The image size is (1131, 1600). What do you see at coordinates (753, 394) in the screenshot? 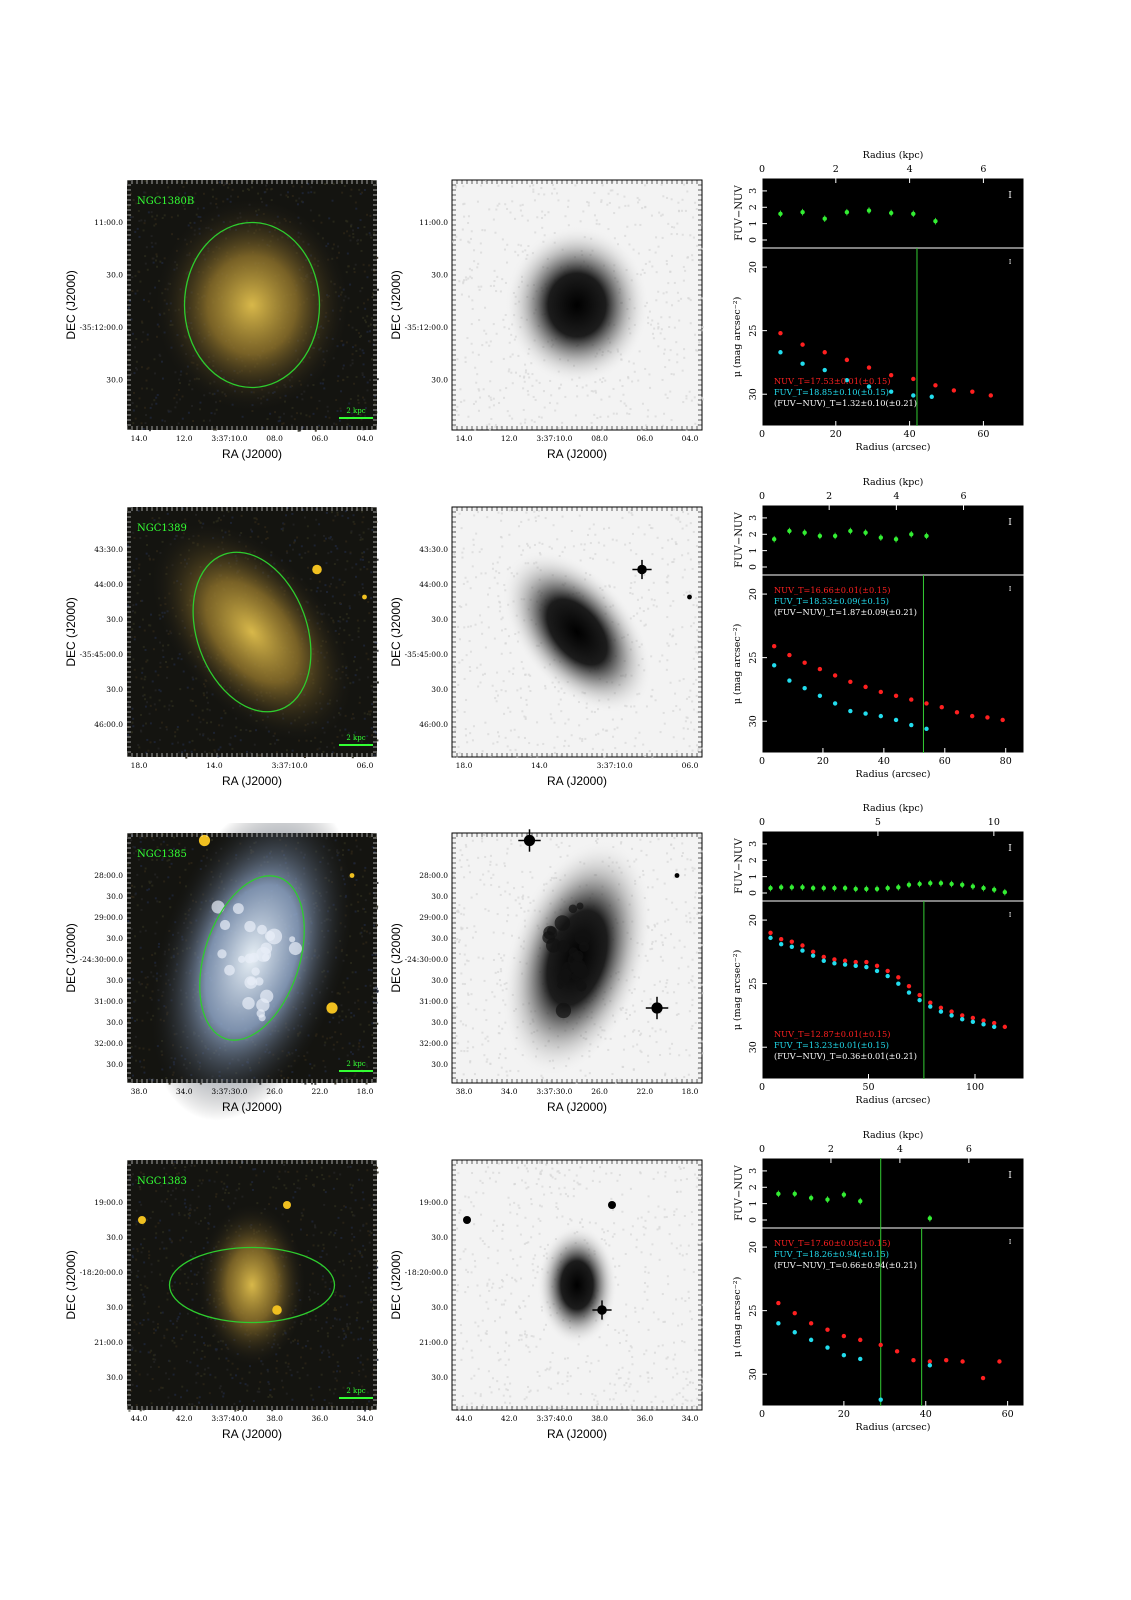
I see `mu-tick-label: 30` at bounding box center [753, 394].